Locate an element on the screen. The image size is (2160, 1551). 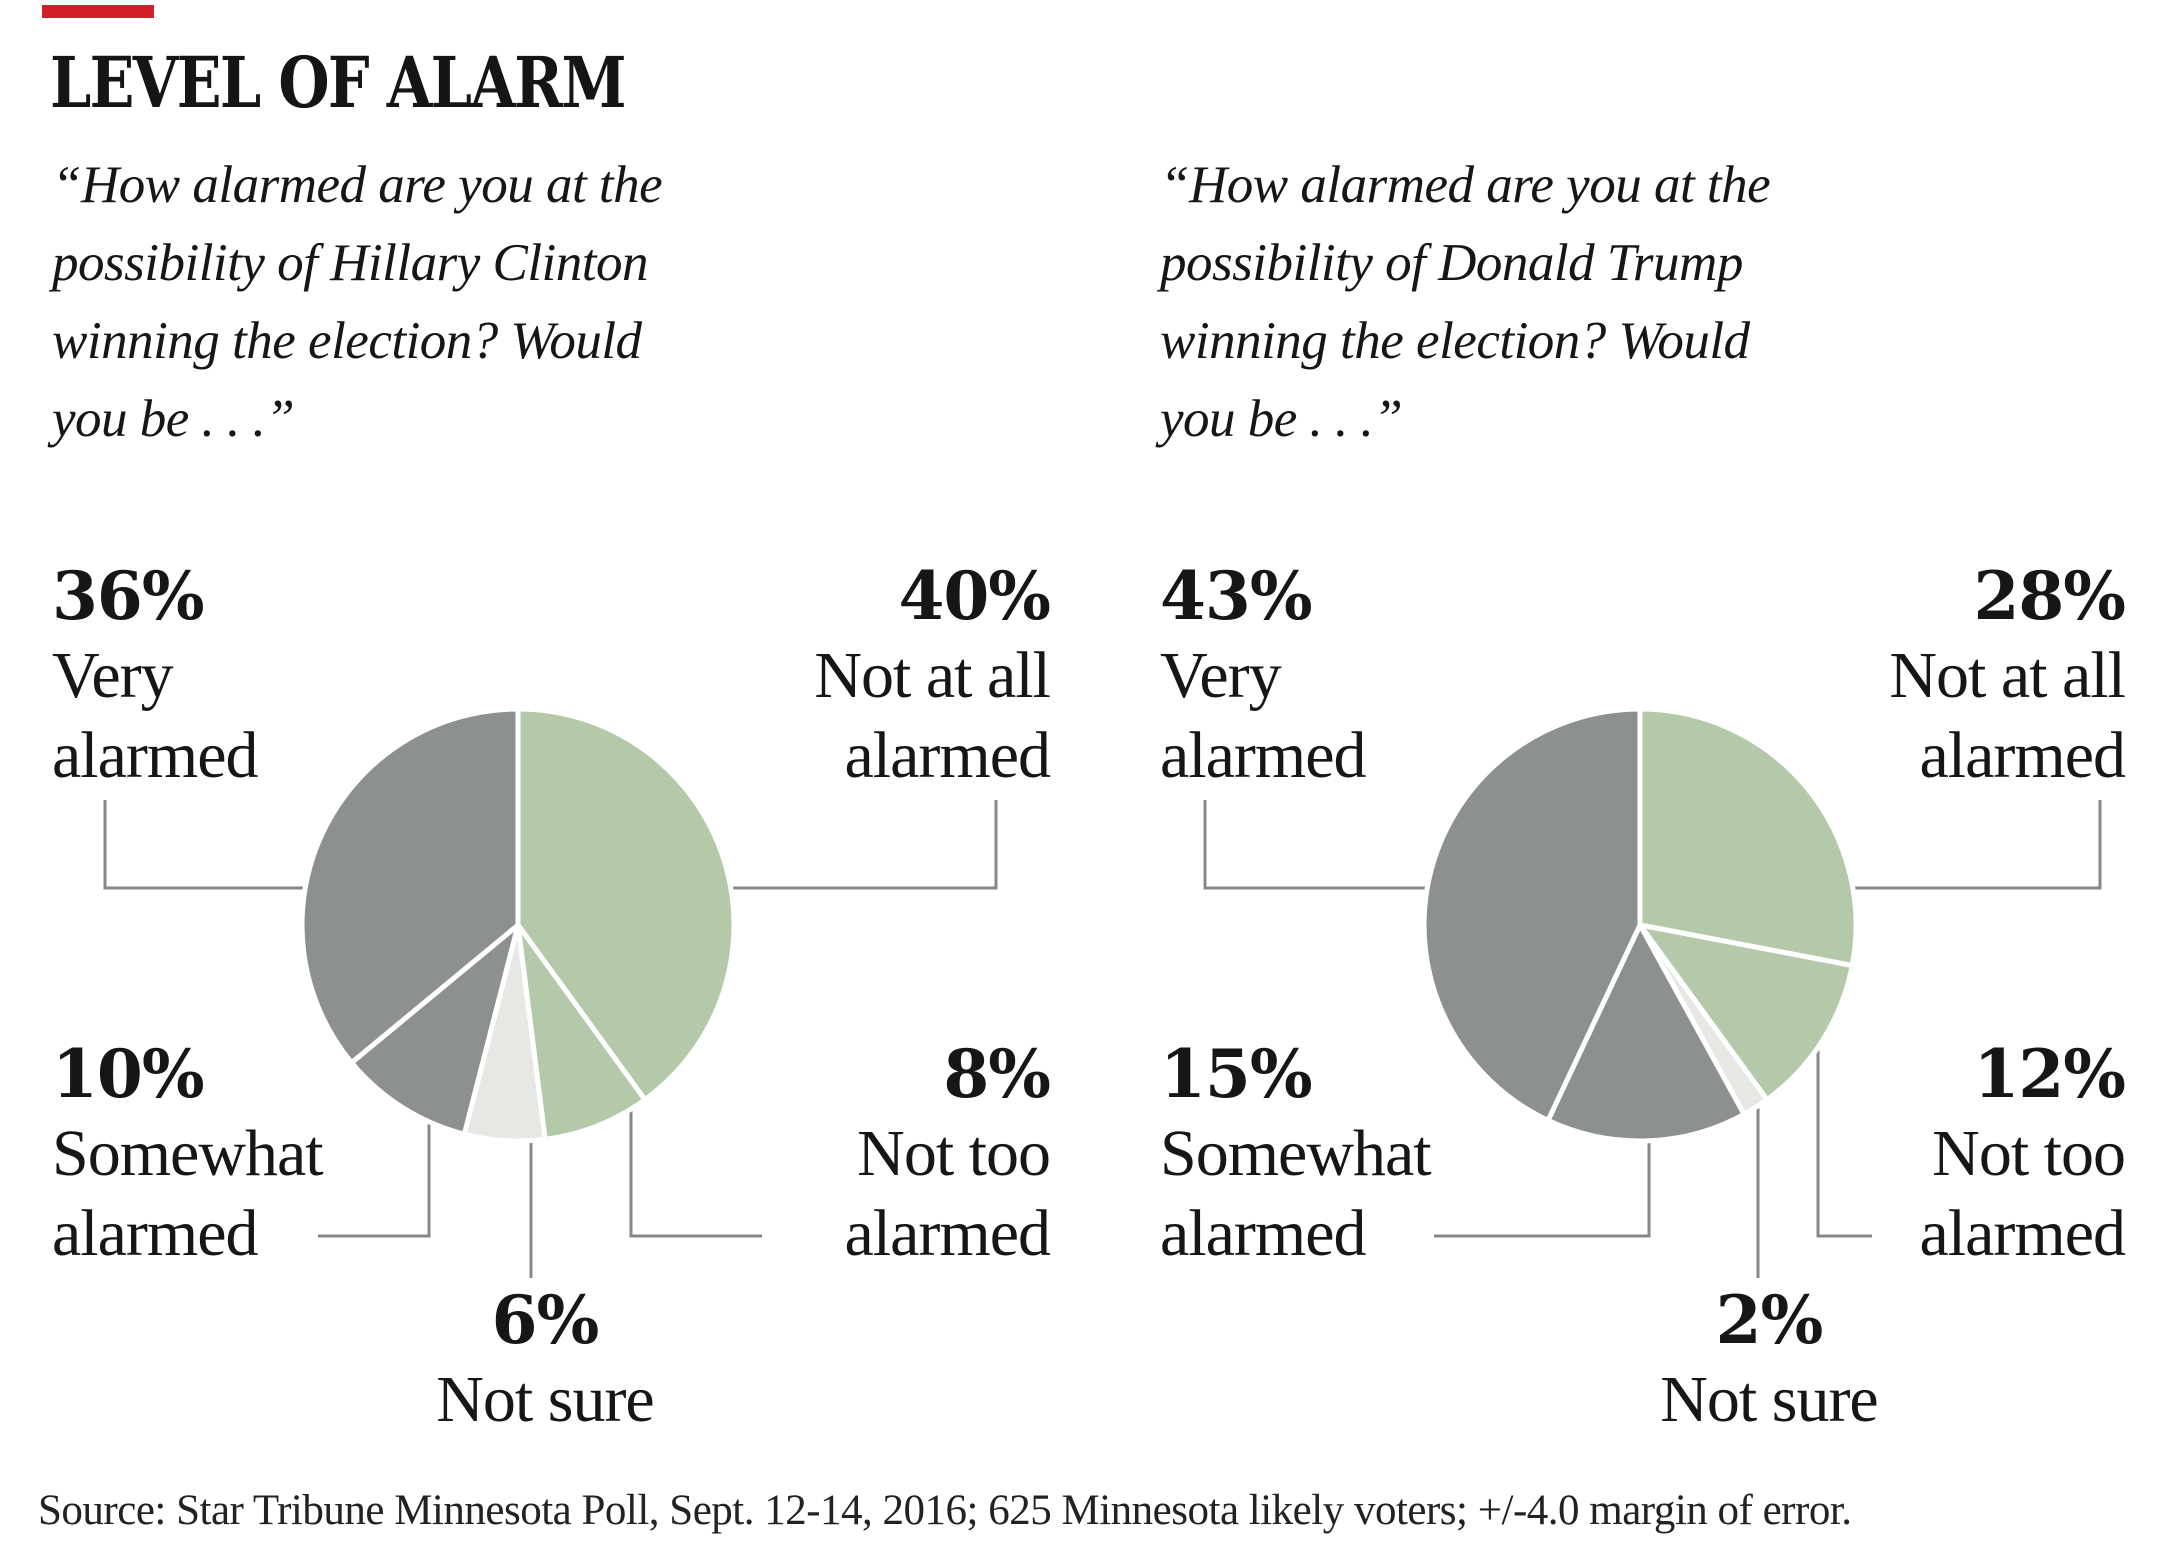
callout-not-at-all-trump: 28% Not at all alarmed is located at coordinates (1895, 676).